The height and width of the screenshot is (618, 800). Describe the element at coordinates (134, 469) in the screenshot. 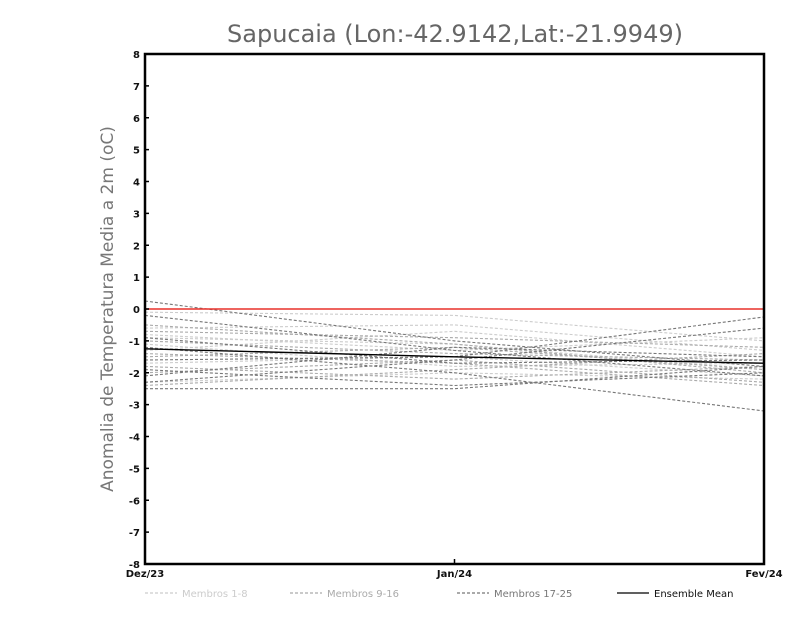

I see `y-tick-label: -5` at that location.